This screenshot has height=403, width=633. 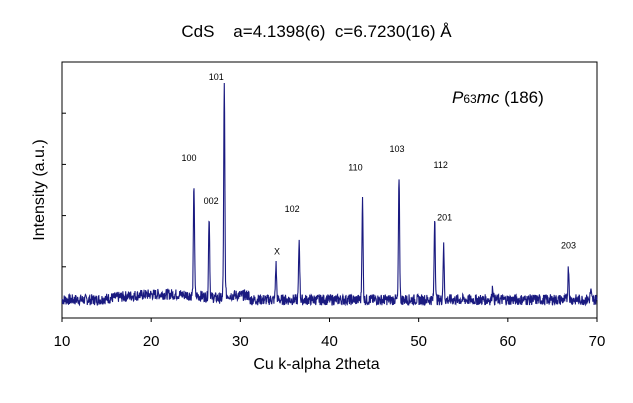 I want to click on x-tick-label: 70, so click(x=597, y=341).